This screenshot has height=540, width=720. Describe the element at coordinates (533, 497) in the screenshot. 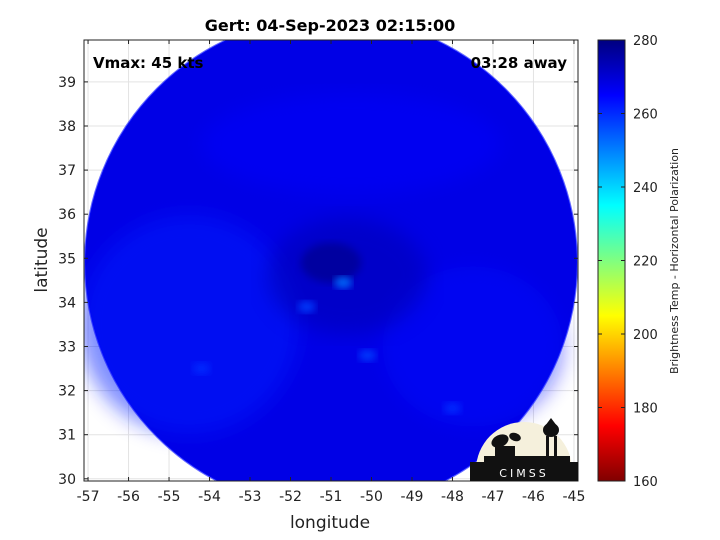

I see `x-tick-label: -46` at that location.